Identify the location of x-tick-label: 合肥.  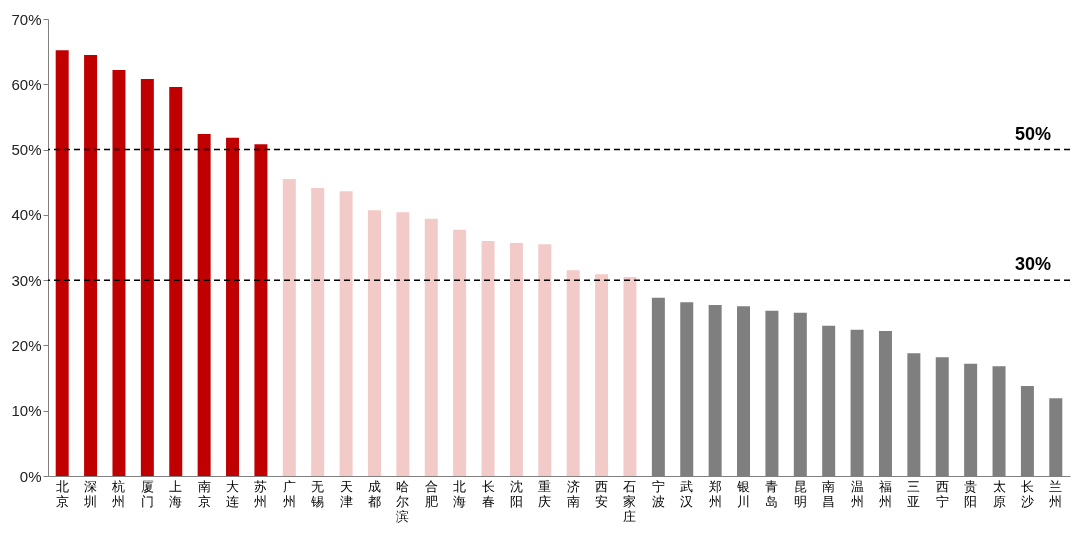
(431, 493).